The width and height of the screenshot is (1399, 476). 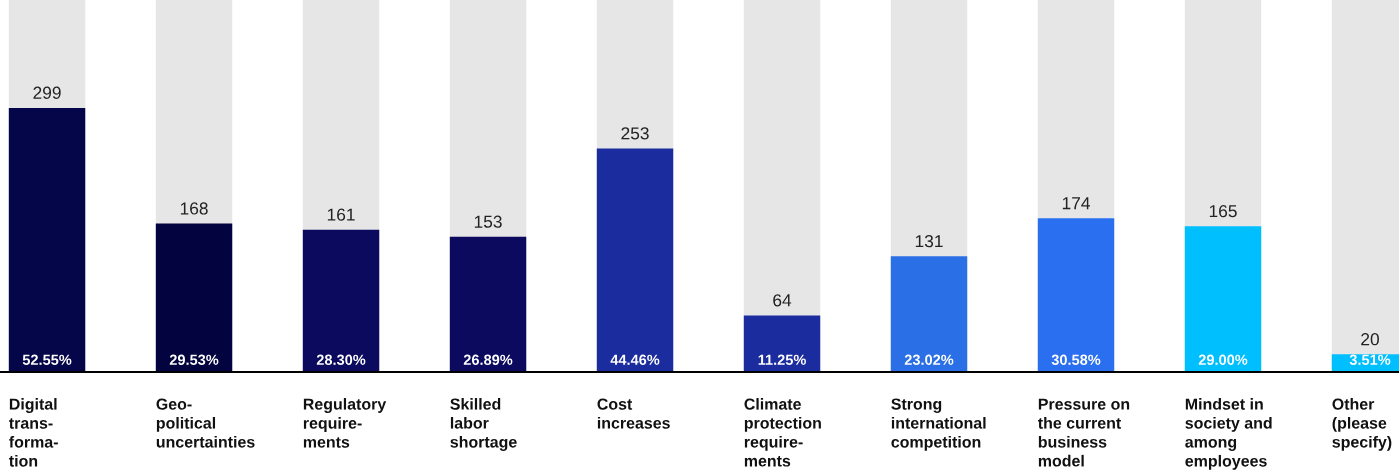 What do you see at coordinates (1228, 434) in the screenshot?
I see `x-tick-label: Mindset in society and among employees` at bounding box center [1228, 434].